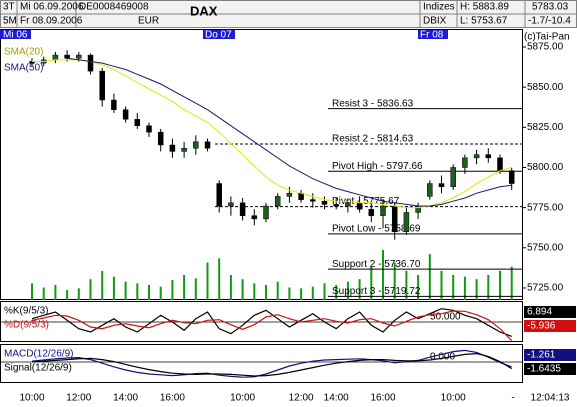  I want to click on day-label-box, so click(15, 34).